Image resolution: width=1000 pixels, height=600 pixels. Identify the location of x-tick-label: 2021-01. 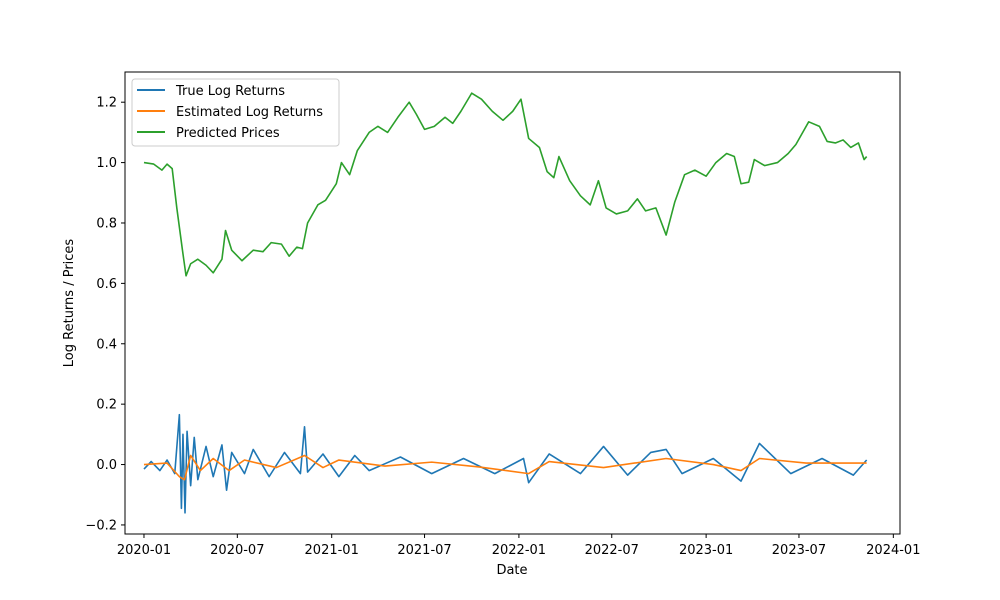
(332, 550).